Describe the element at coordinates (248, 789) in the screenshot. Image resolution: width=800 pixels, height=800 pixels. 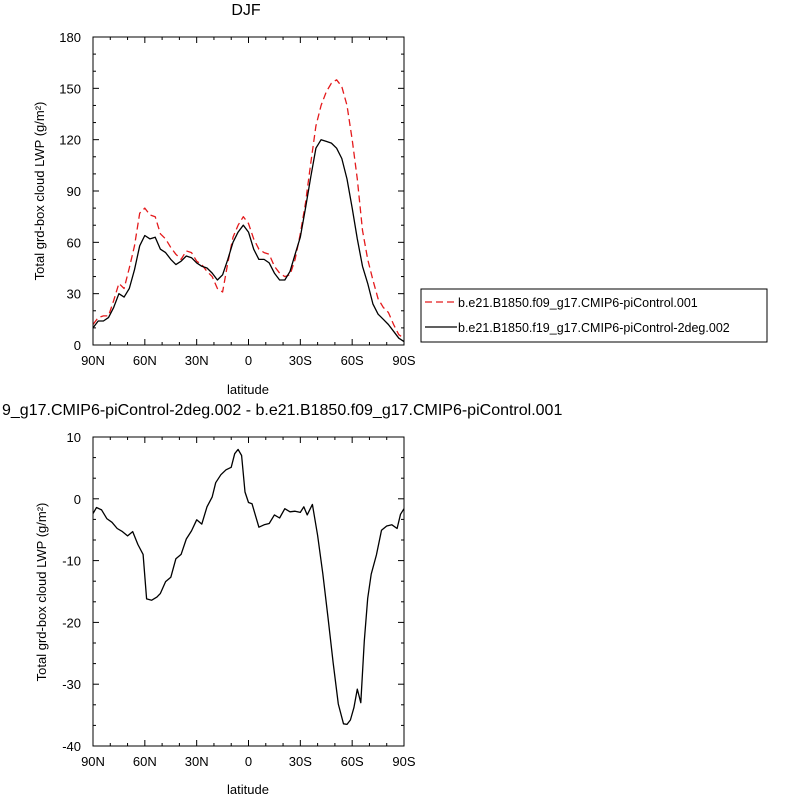
I see `bottom-chart-xlabel: latitude` at that location.